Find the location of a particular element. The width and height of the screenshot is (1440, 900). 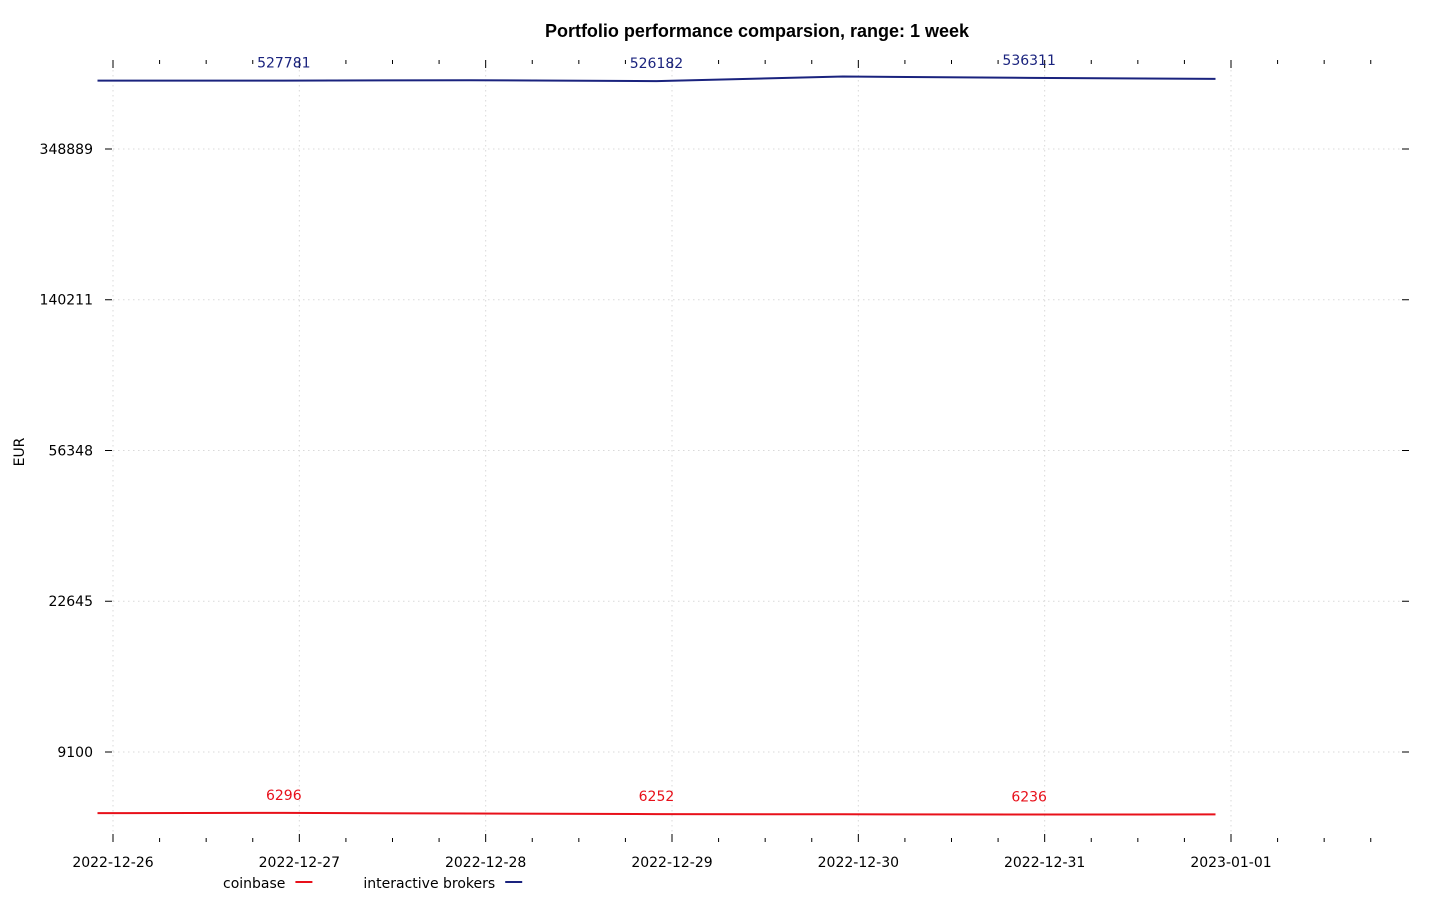

series-line-coinbase is located at coordinates (656, 813).